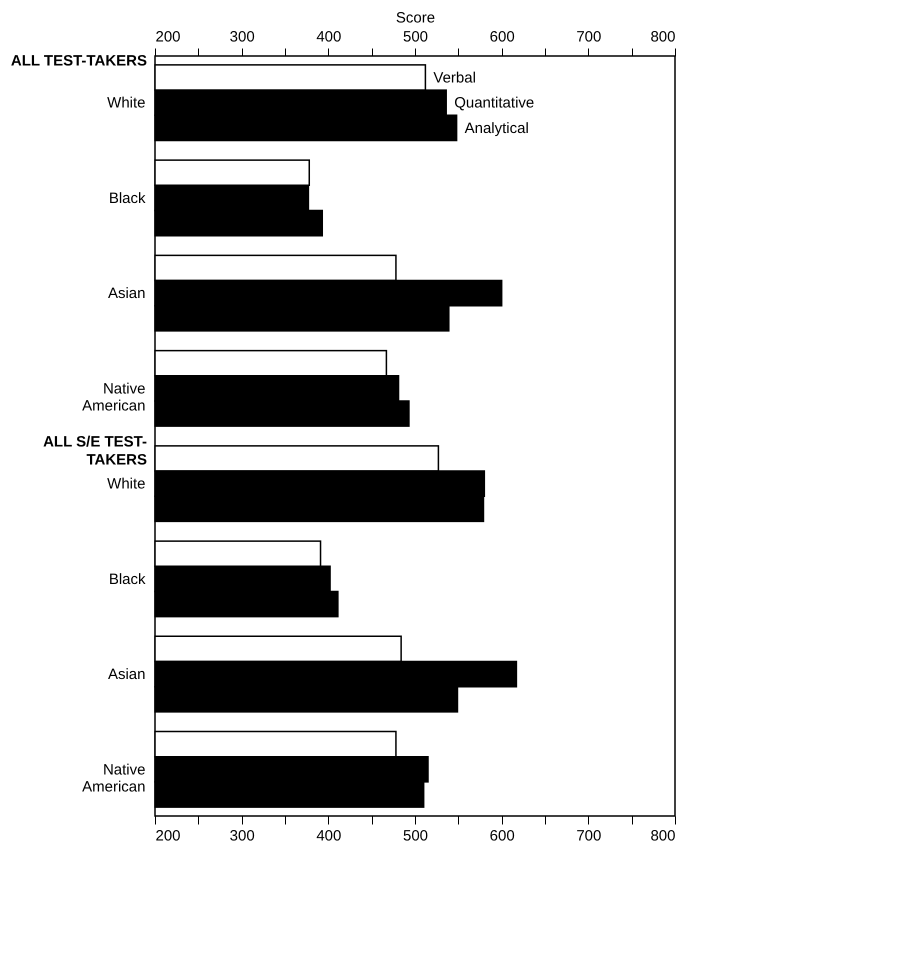 This screenshot has width=900, height=956. Describe the element at coordinates (415, 836) in the screenshot. I see `x-tick-label: 500` at that location.